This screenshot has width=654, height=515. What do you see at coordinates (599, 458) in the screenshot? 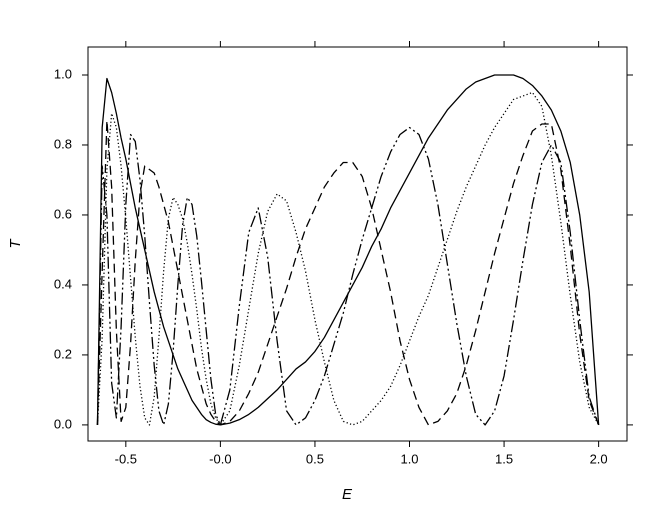
I see `x-tick-label: 2.0` at bounding box center [599, 458].